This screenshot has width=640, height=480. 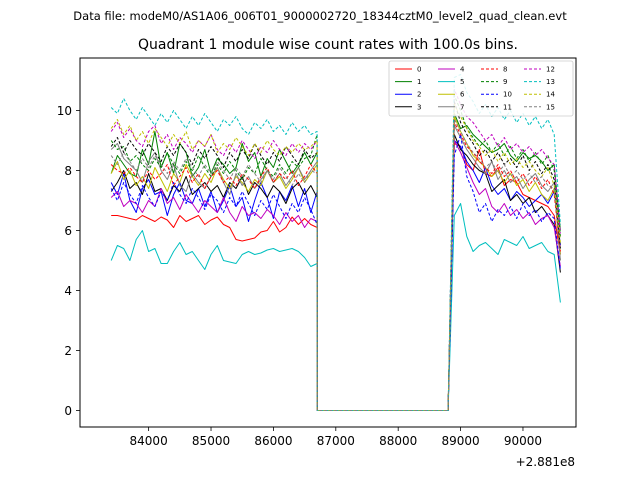 What do you see at coordinates (336, 441) in the screenshot?
I see `x-tick-label: 87000` at bounding box center [336, 441].